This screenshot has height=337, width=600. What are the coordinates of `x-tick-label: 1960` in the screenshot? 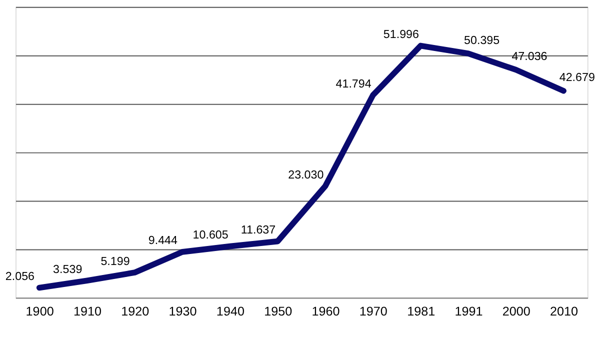 It's located at (326, 311).